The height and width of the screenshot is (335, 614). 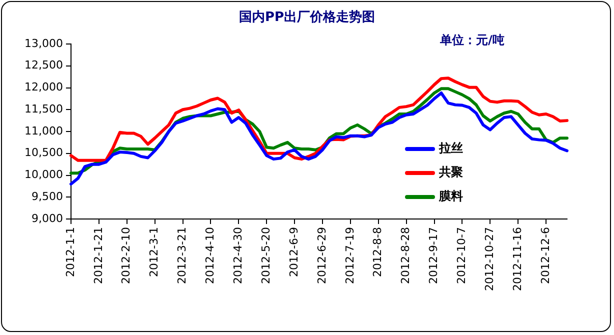 I want to click on x-tick-label: 2012-8-8, so click(x=377, y=252).